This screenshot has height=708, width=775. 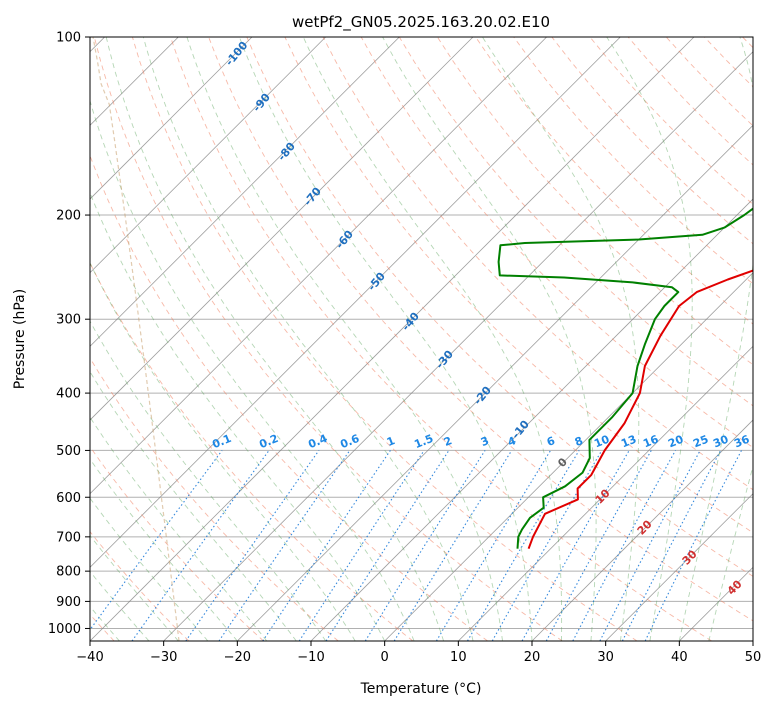 What do you see at coordinates (735, 587) in the screenshot?
I see `moist-adiabat-label: 40` at bounding box center [735, 587].